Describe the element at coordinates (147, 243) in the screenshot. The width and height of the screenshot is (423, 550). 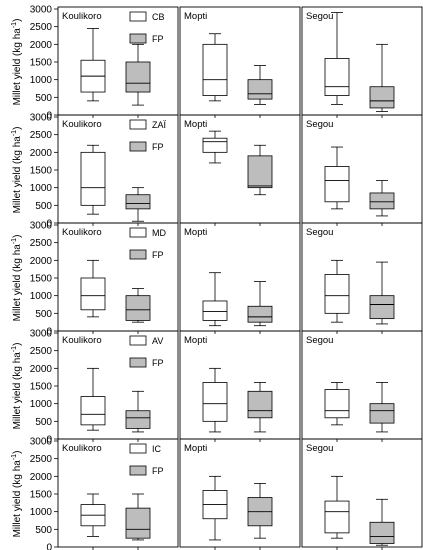
I see `legend: MD FP` at that location.